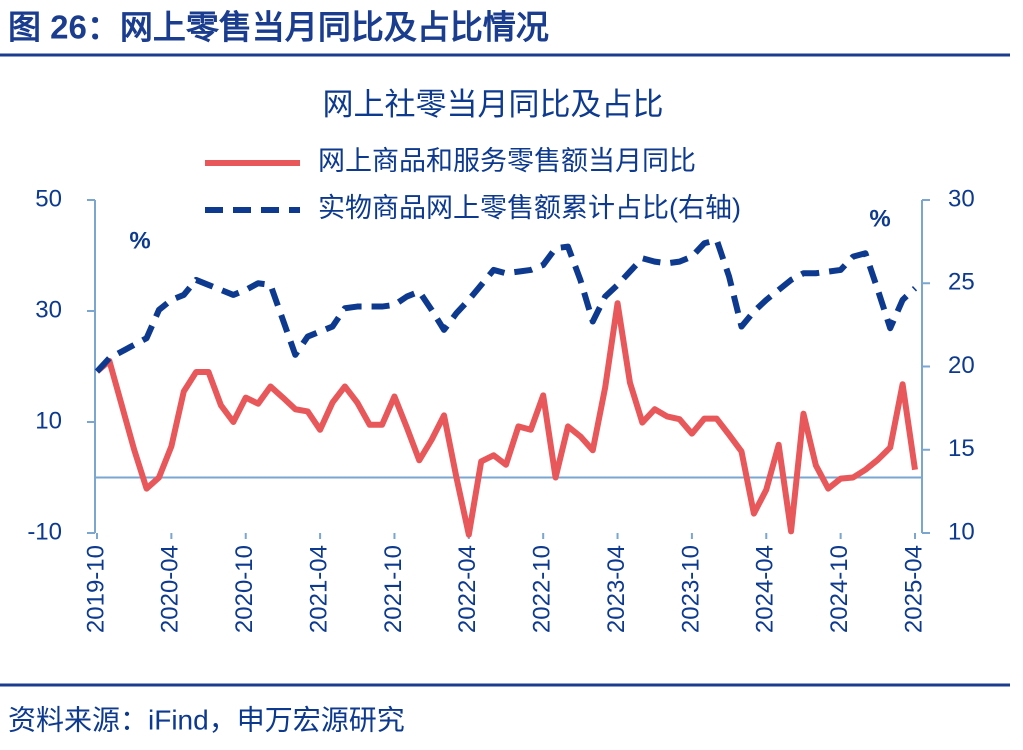 Image resolution: width=1023 pixels, height=750 pixels. Describe the element at coordinates (278, 27) in the screenshot. I see `header-title: 图 26：网上零售当月同比及占比情况` at that location.